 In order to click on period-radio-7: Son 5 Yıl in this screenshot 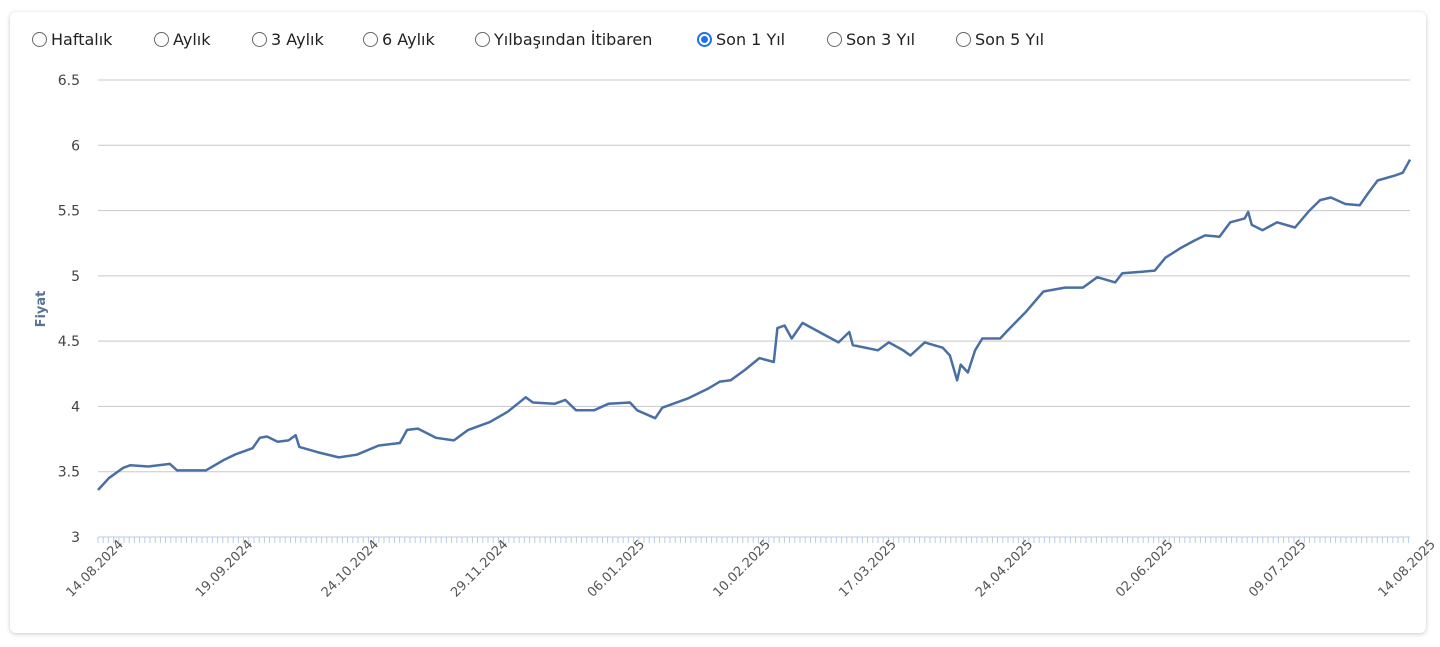, I will do `click(1000, 39)`.